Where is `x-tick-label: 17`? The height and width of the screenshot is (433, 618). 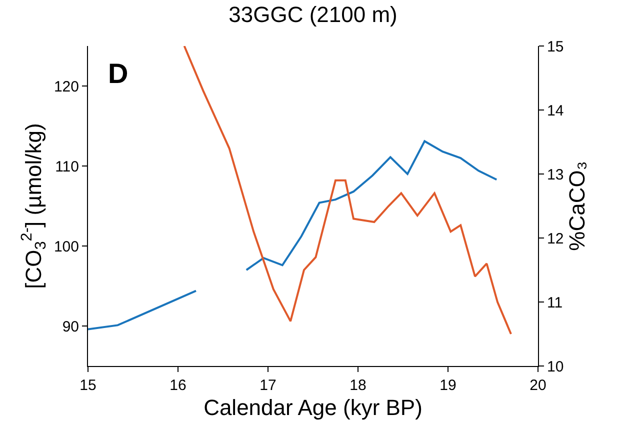 x-tick-label: 17 is located at coordinates (268, 385).